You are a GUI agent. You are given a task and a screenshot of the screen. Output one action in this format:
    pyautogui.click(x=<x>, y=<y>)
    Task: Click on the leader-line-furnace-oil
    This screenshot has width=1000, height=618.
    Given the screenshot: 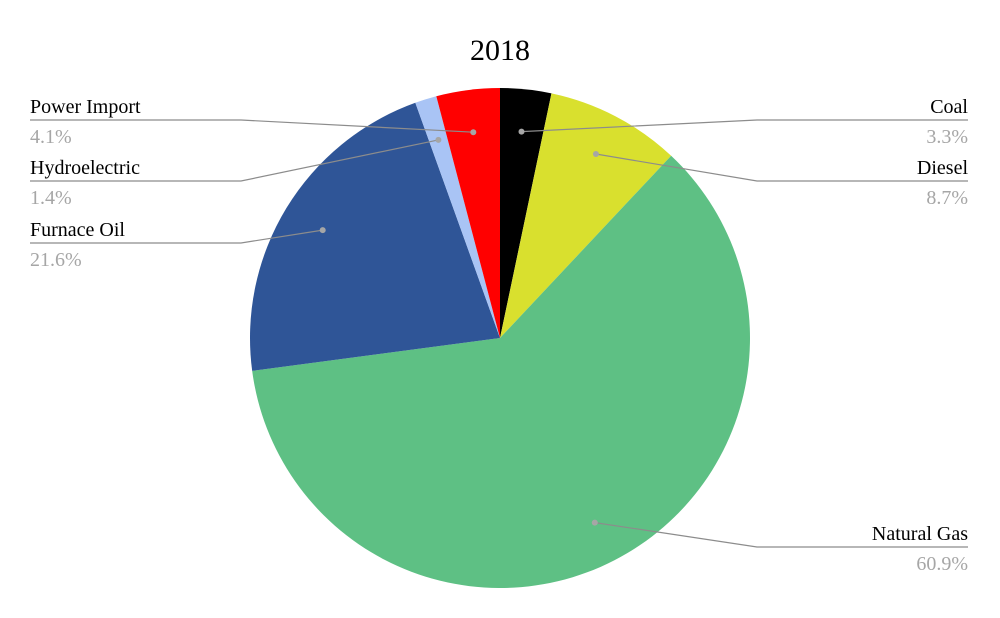 What is the action you would take?
    pyautogui.click(x=176, y=236)
    